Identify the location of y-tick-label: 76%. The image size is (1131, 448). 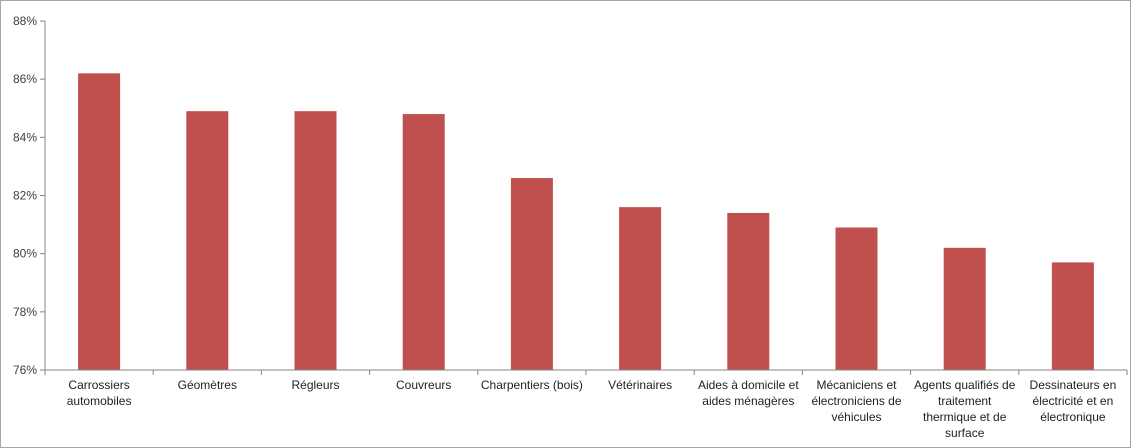
(25, 370).